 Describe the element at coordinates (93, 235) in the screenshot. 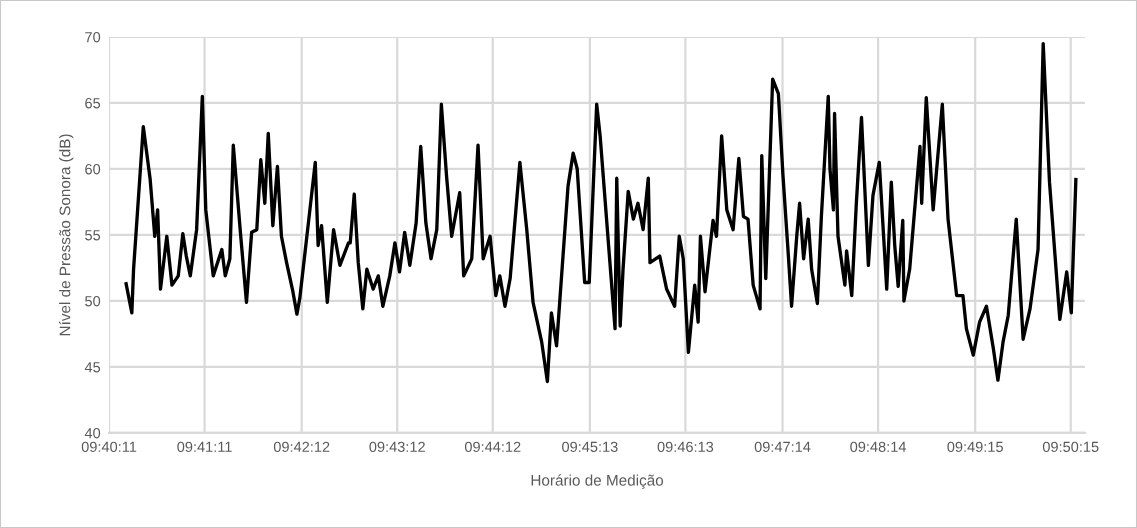

I see `y-tick-label: 55` at that location.